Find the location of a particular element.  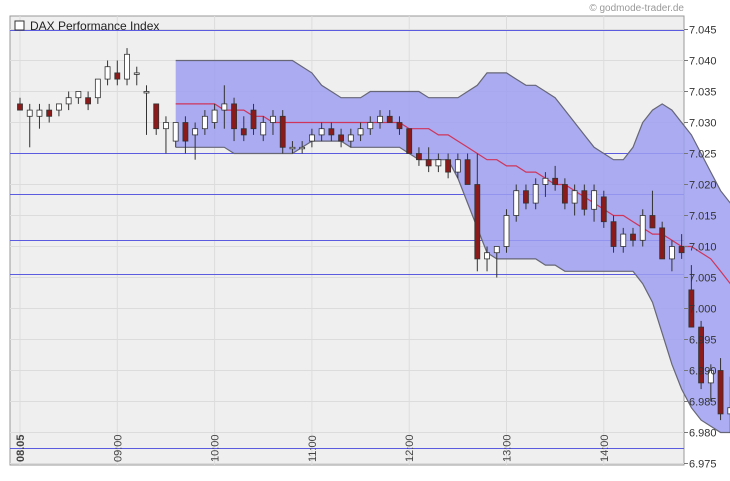

y-tick-label: 7.005 is located at coordinates (703, 279).